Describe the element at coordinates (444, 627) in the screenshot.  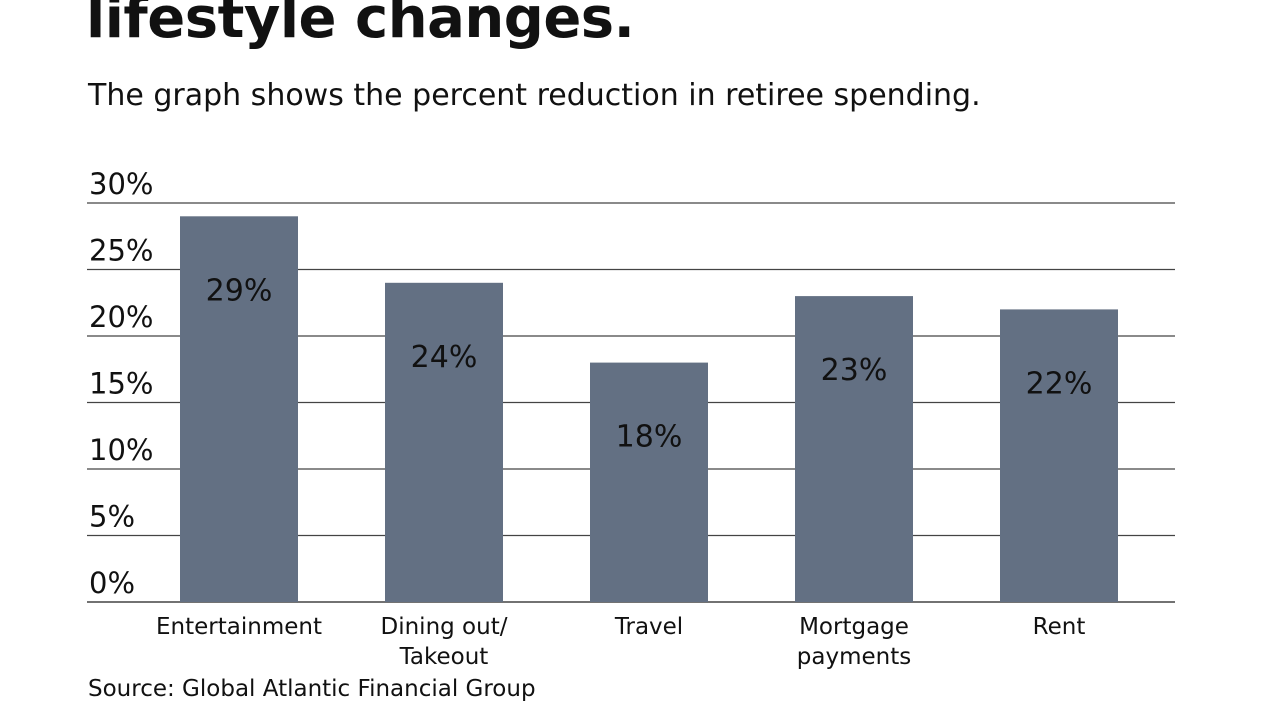
I see `x-category-label: Dining out/` at that location.